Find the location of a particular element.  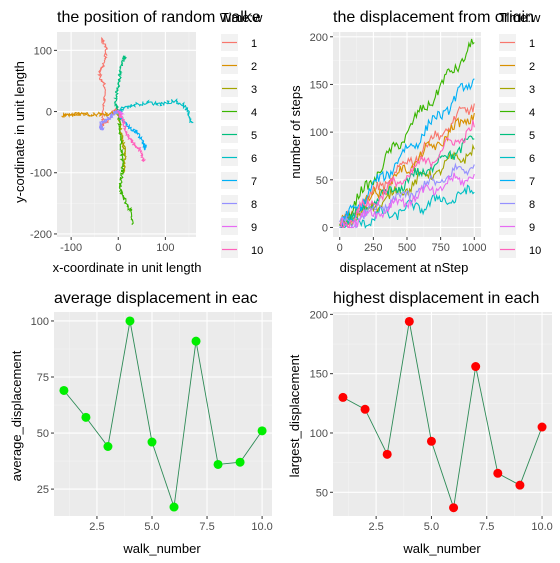

average-chart-ytick-label: 50 is located at coordinates (43, 434).